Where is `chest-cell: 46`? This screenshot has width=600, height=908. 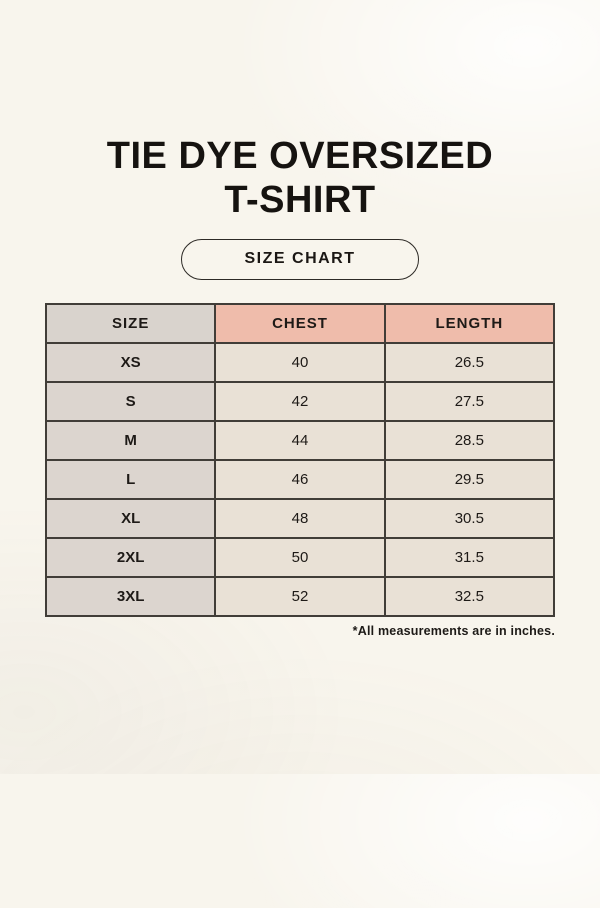
chest-cell: 46 is located at coordinates (300, 480).